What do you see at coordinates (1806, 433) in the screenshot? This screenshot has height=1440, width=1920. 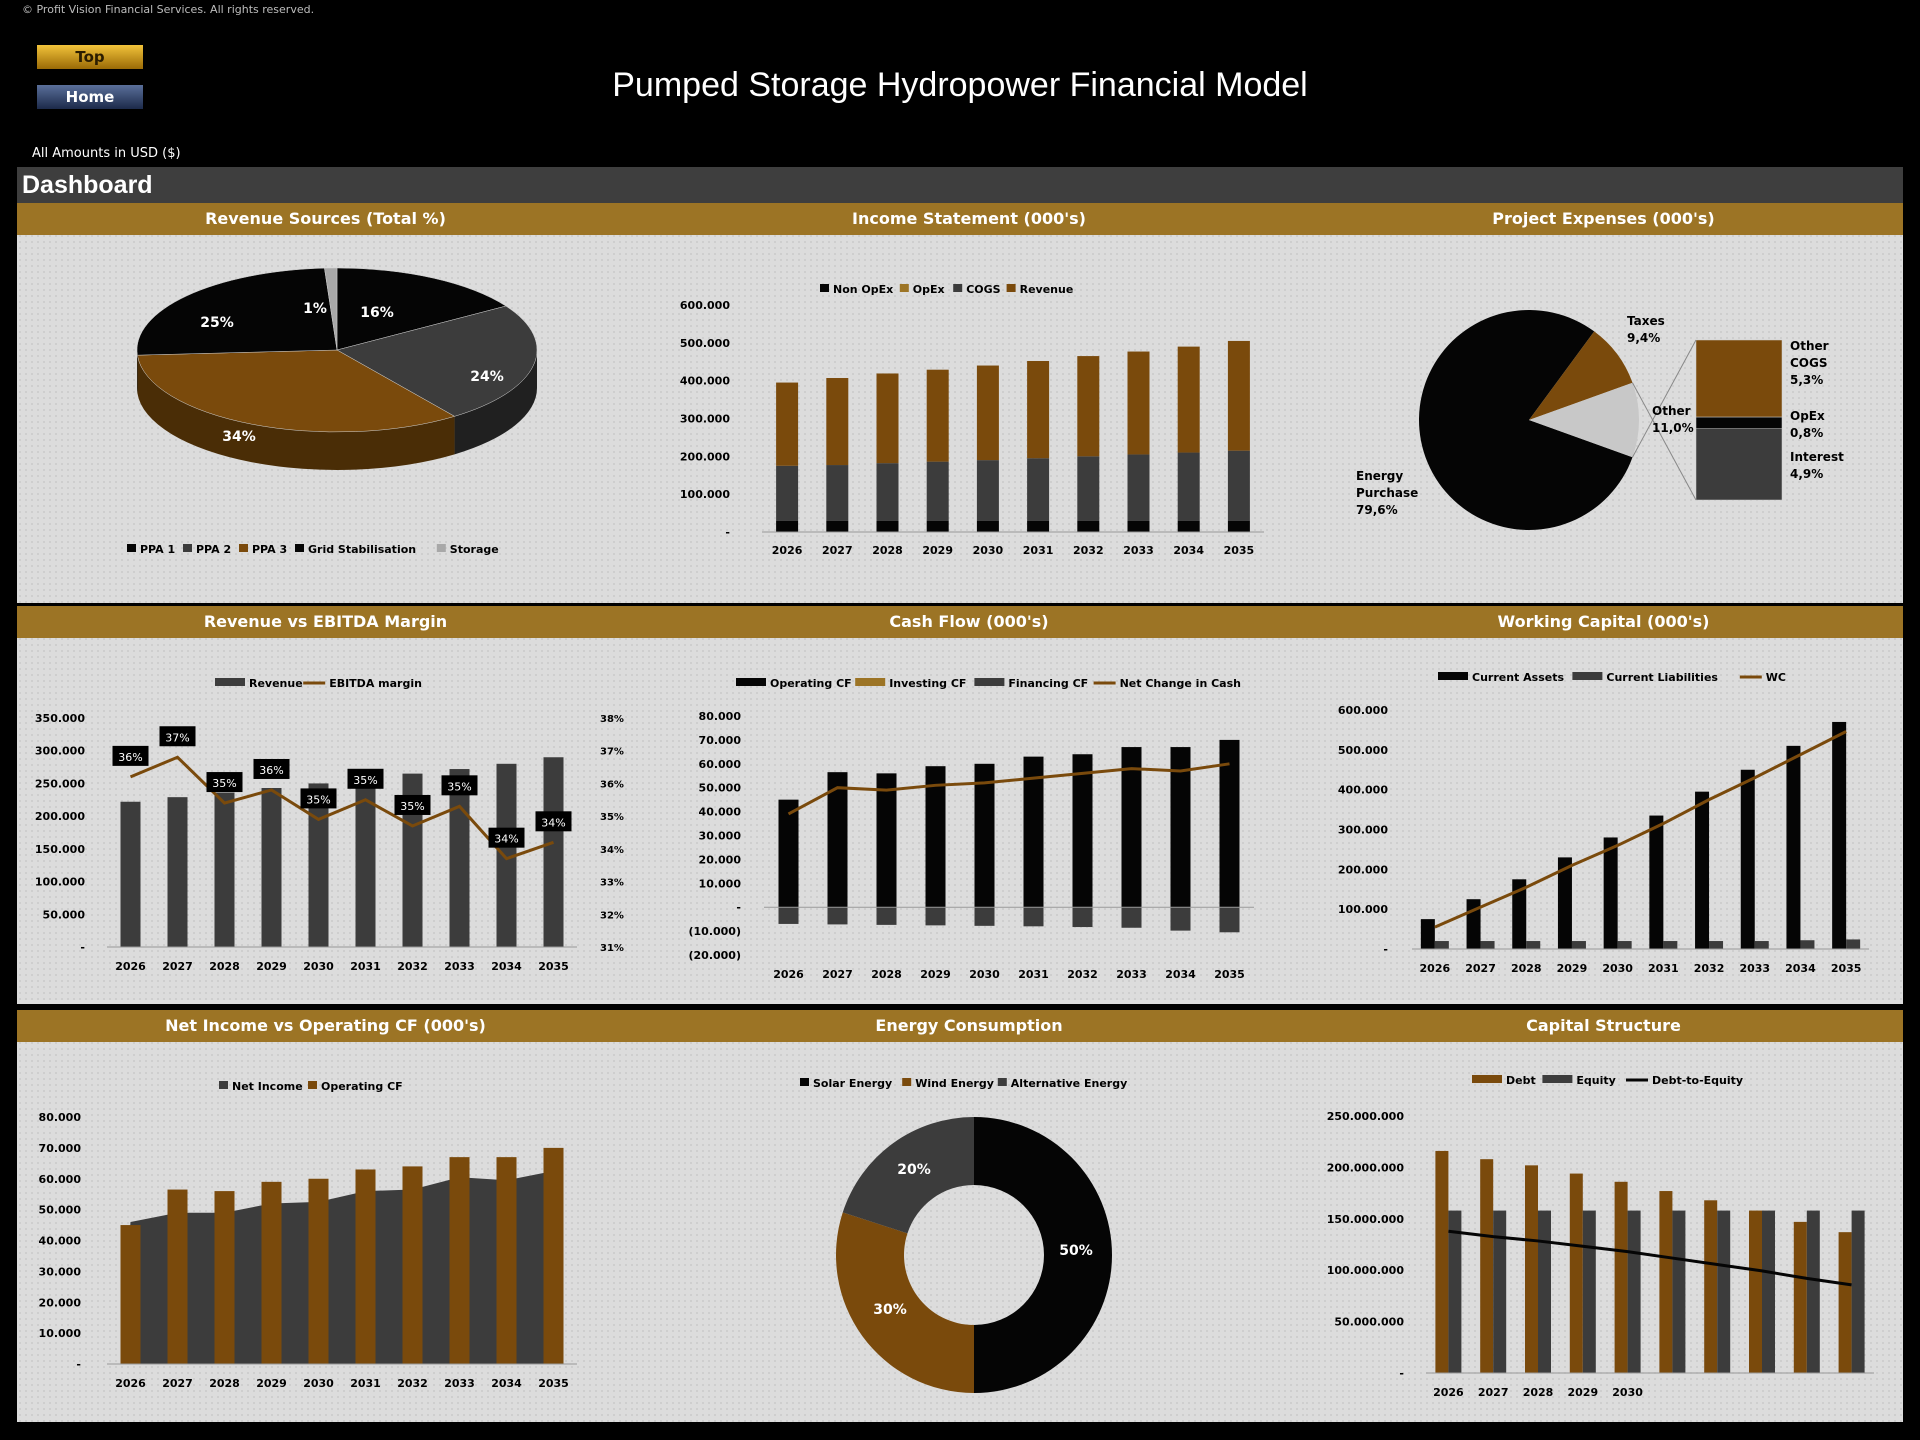 I see `pie-data-label: 0,8%` at bounding box center [1806, 433].